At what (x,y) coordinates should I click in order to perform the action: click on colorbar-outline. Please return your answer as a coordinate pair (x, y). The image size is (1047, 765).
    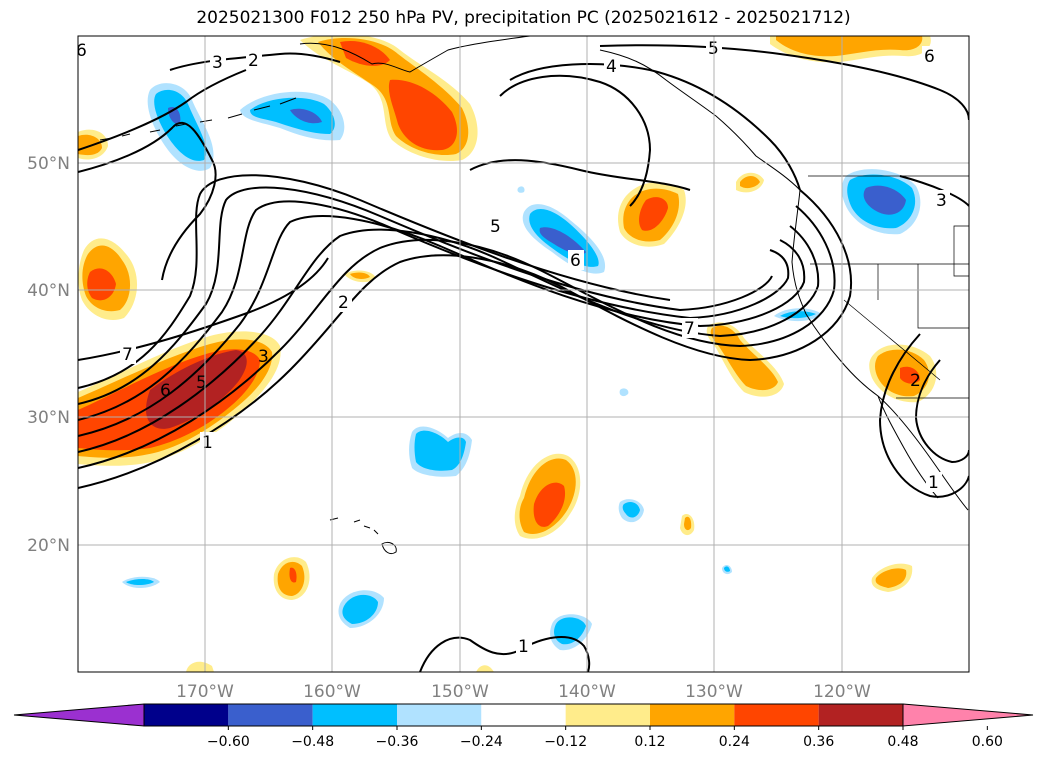
    Looking at the image, I should click on (523, 715).